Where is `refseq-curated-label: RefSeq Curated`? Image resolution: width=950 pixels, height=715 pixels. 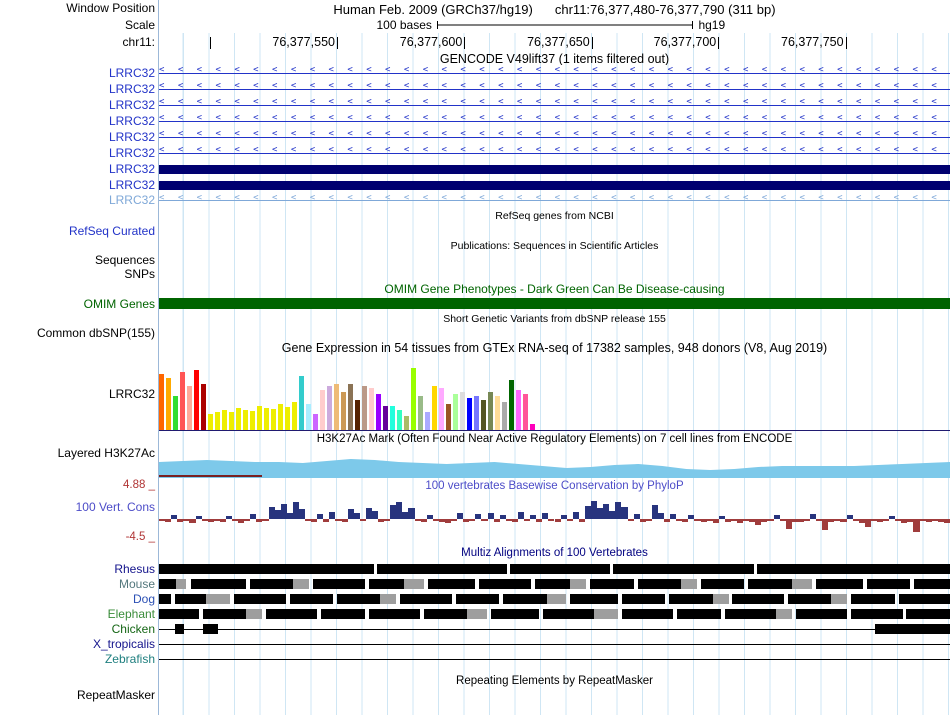 refseq-curated-label: RefSeq Curated is located at coordinates (79, 231).